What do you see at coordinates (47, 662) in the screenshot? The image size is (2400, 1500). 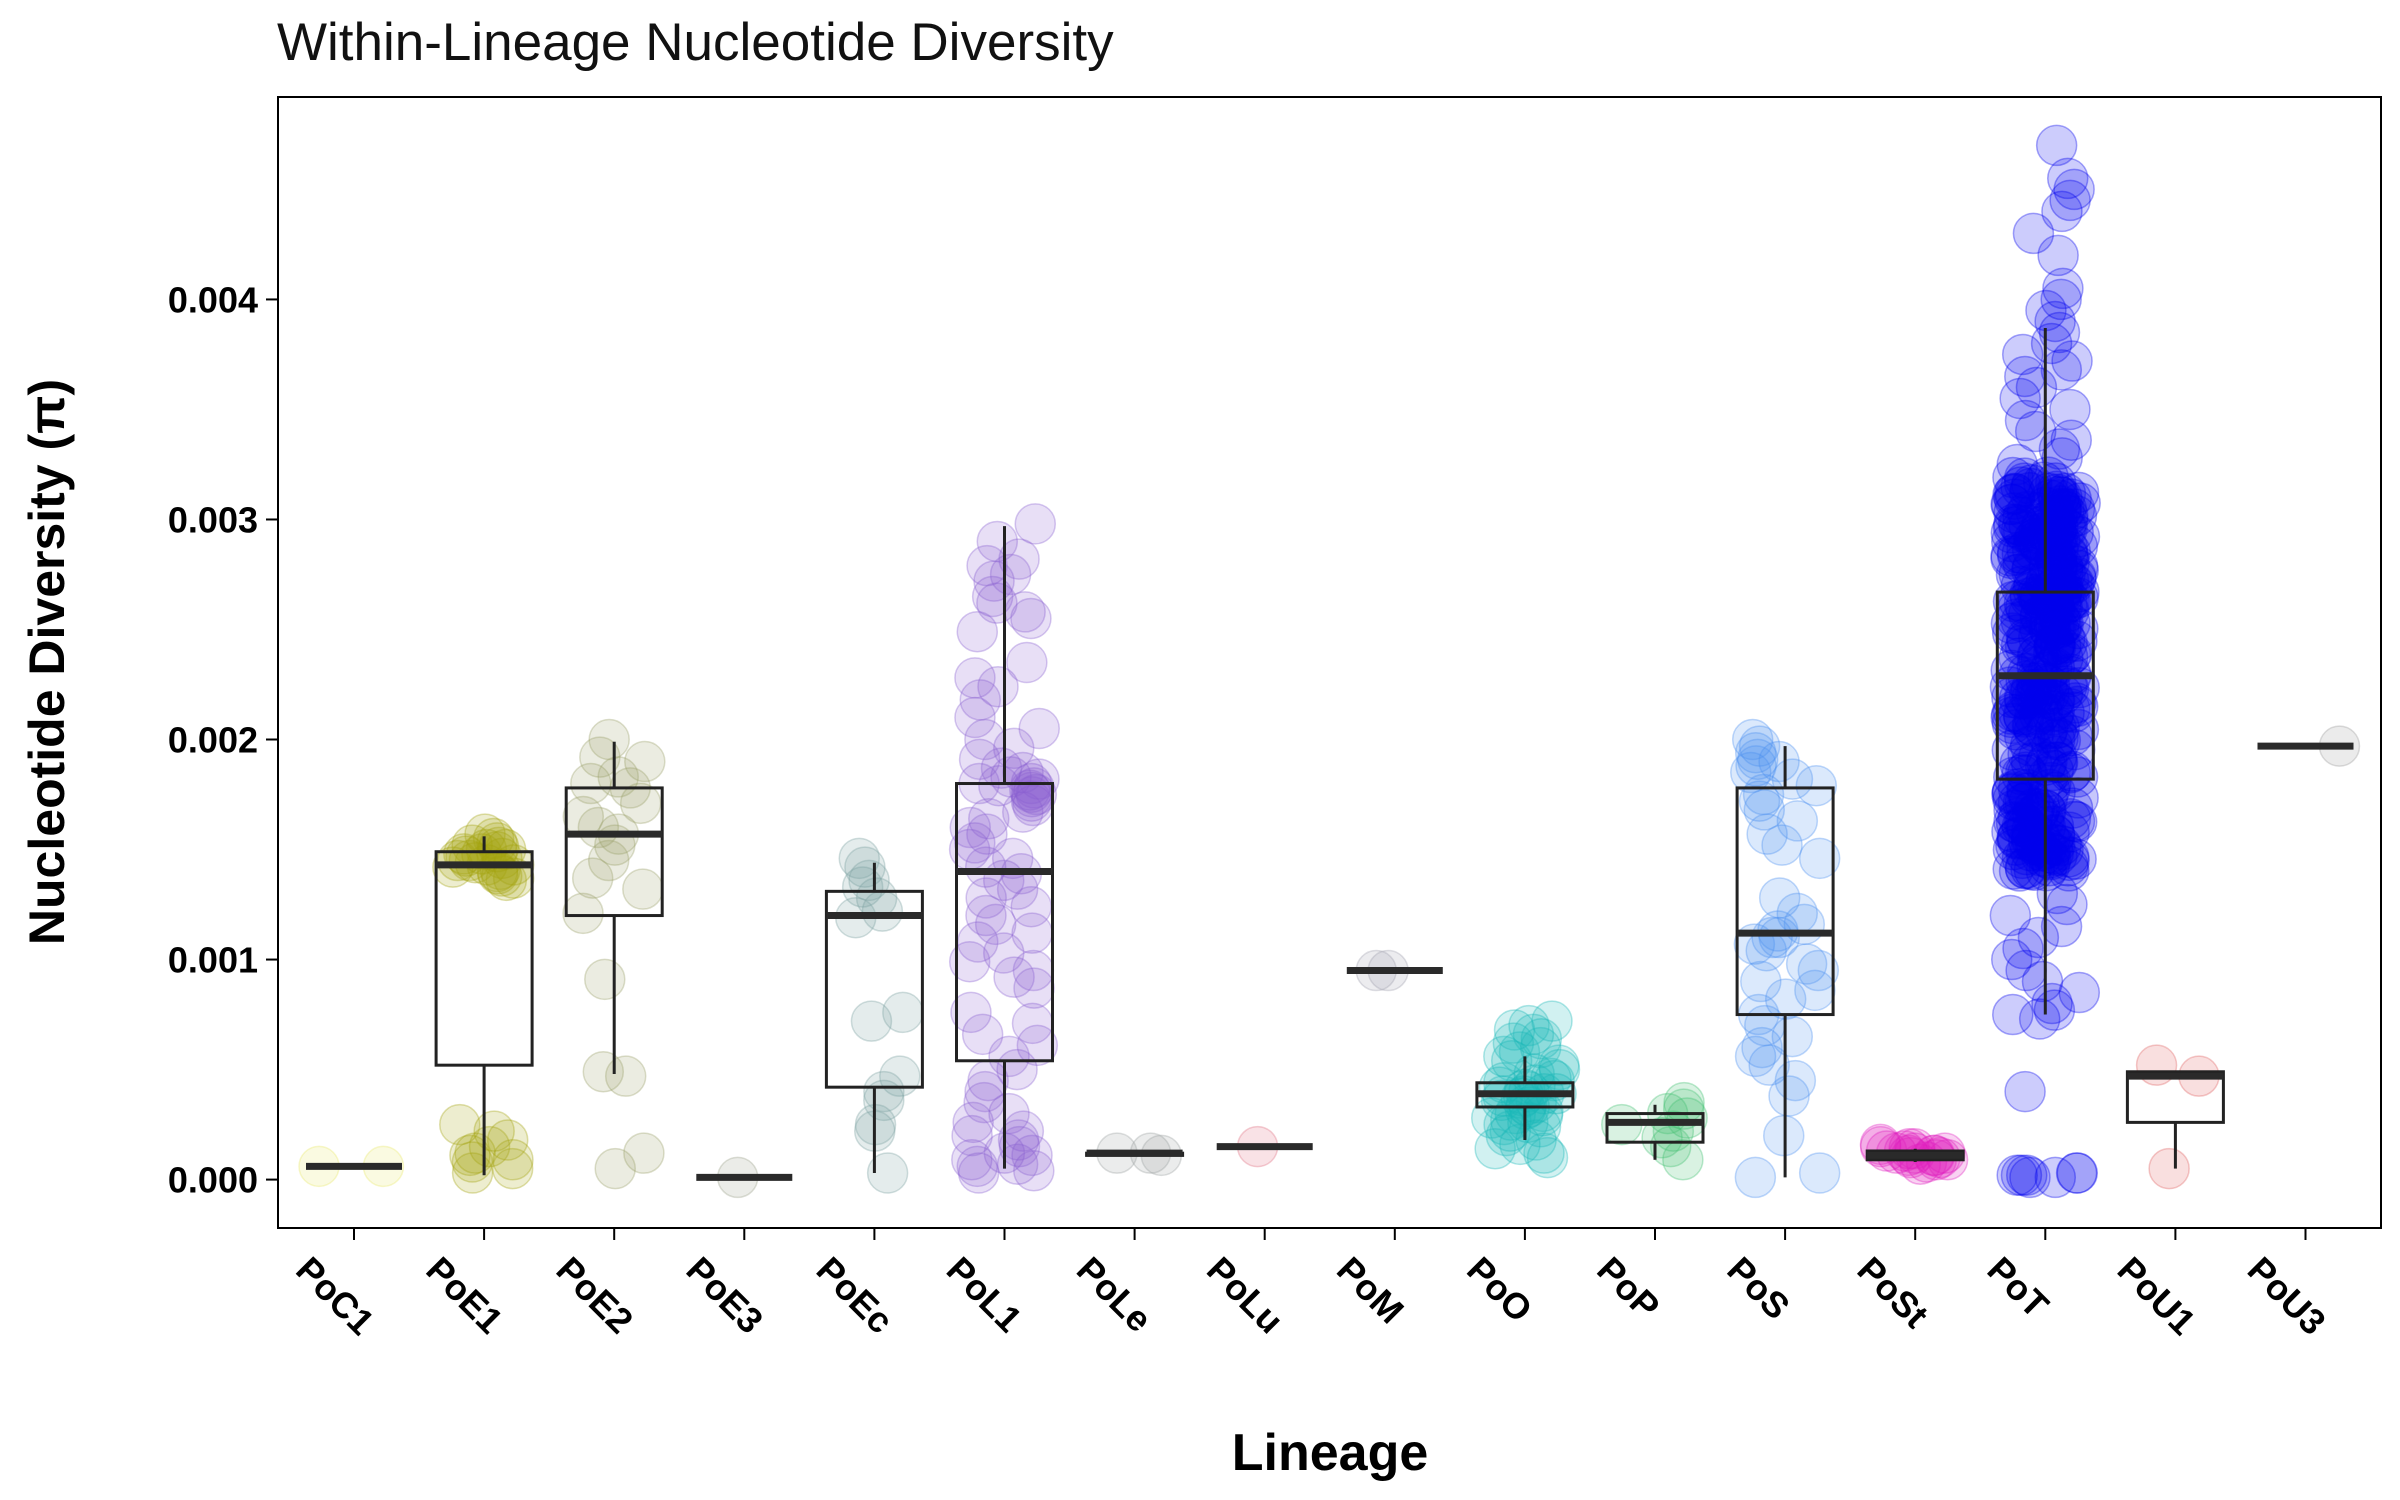 I see `y-axis-title: Nucleotide Diversity (π)` at bounding box center [47, 662].